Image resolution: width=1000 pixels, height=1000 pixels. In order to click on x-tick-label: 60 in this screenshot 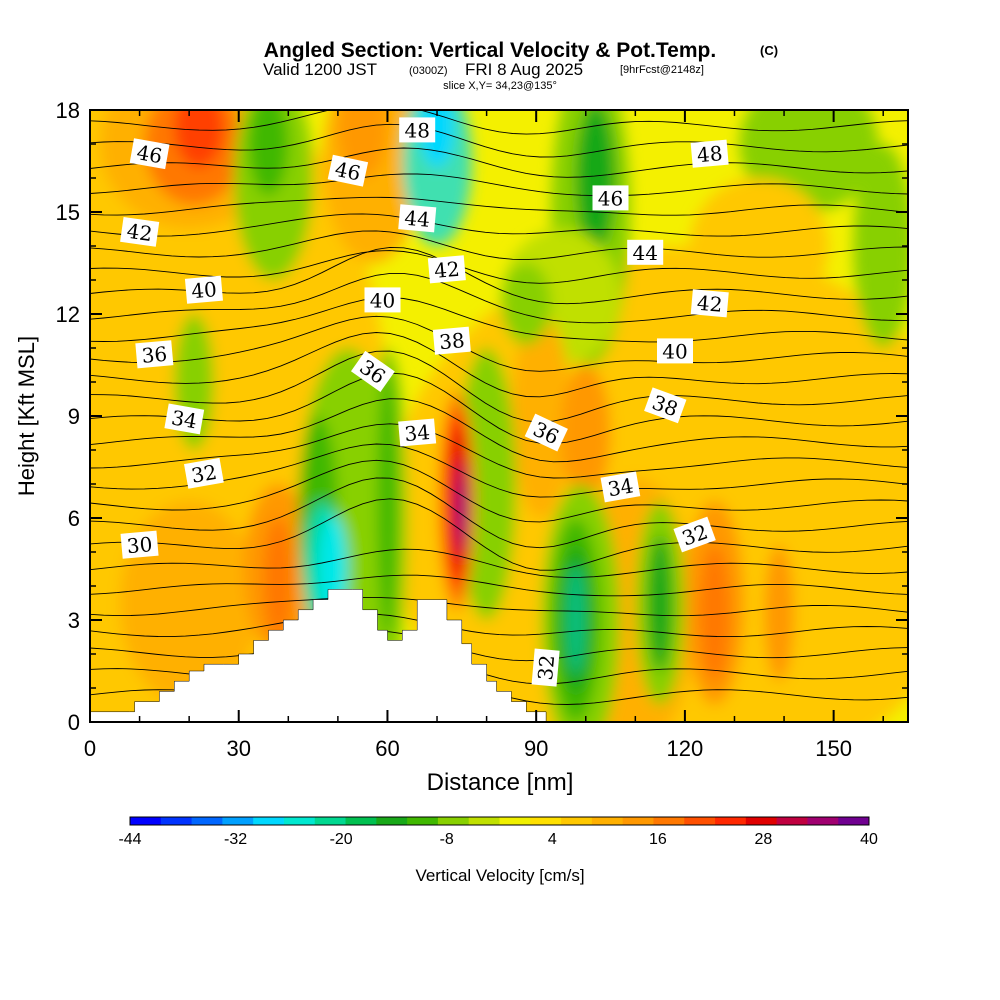, I will do `click(387, 748)`.